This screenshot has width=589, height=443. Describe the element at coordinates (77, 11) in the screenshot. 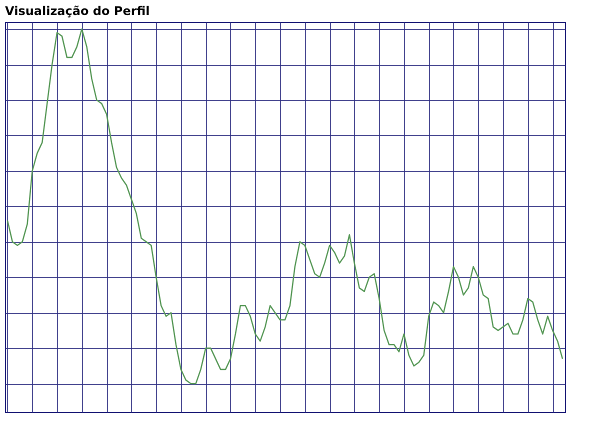

I see `chart-title: Visualização do Perfil` at that location.